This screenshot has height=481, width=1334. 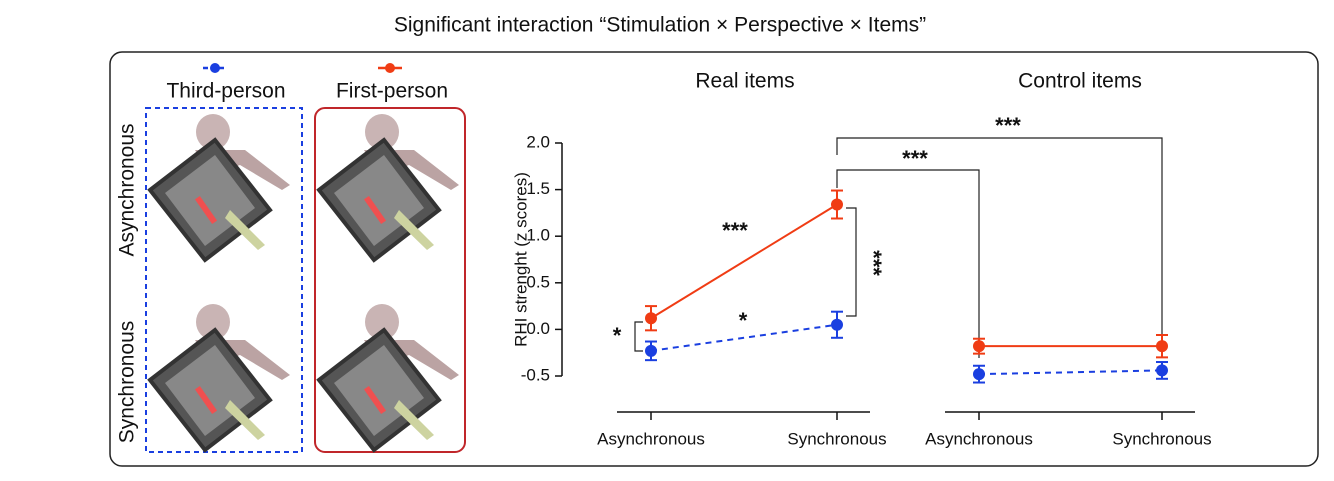 I want to click on y-tick-label: 1.0, so click(x=538, y=235).